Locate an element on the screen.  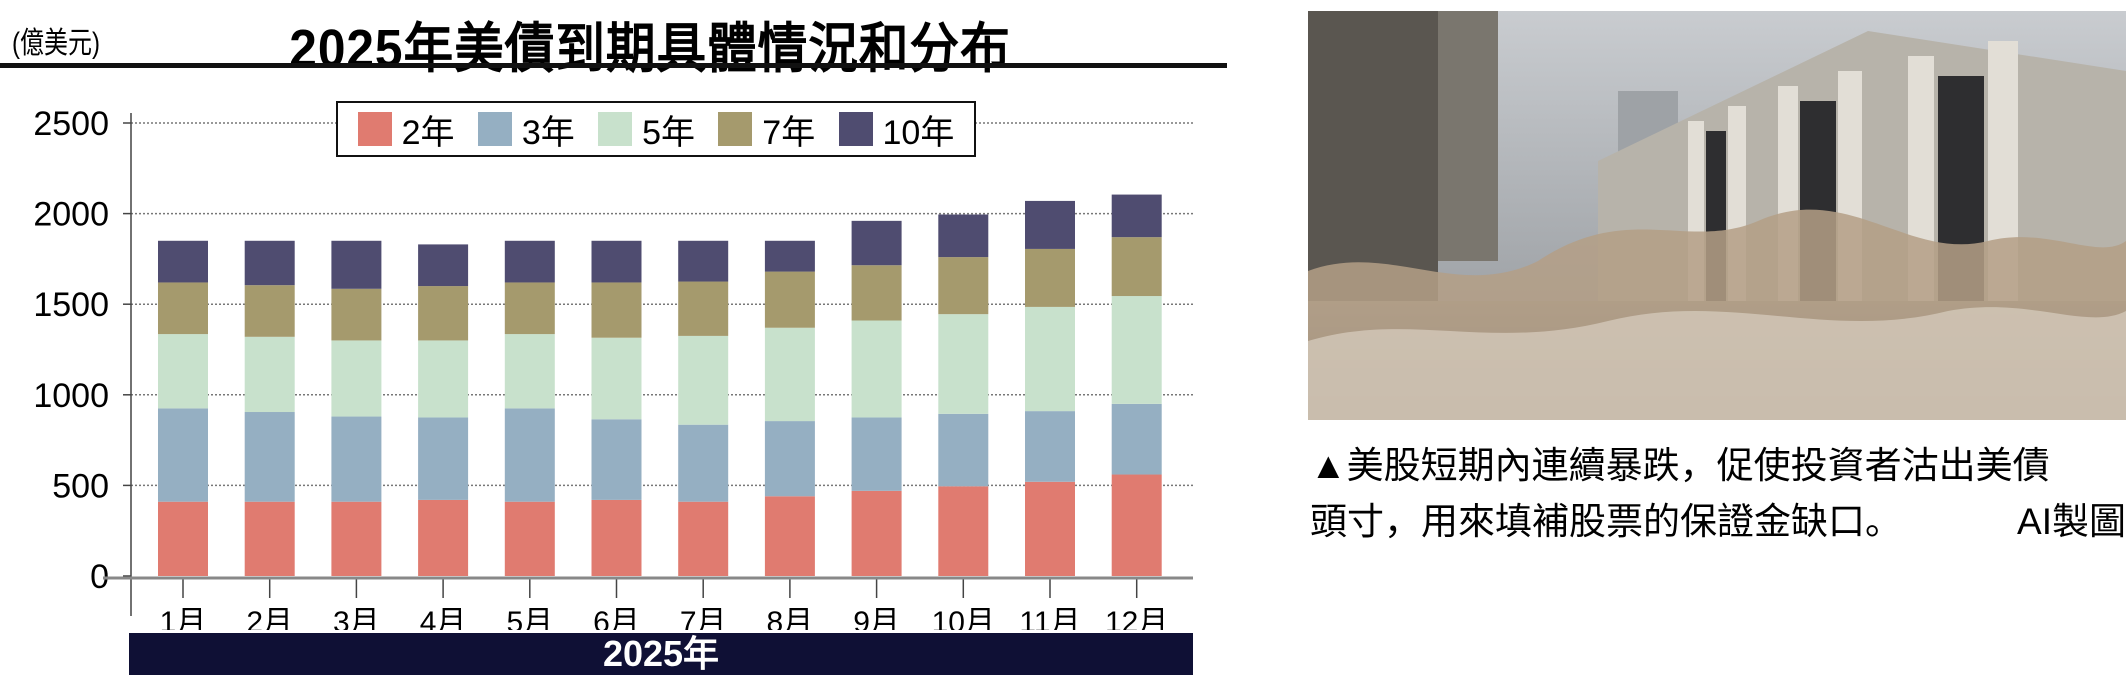
y-tick-label: 2500 is located at coordinates (71, 124).